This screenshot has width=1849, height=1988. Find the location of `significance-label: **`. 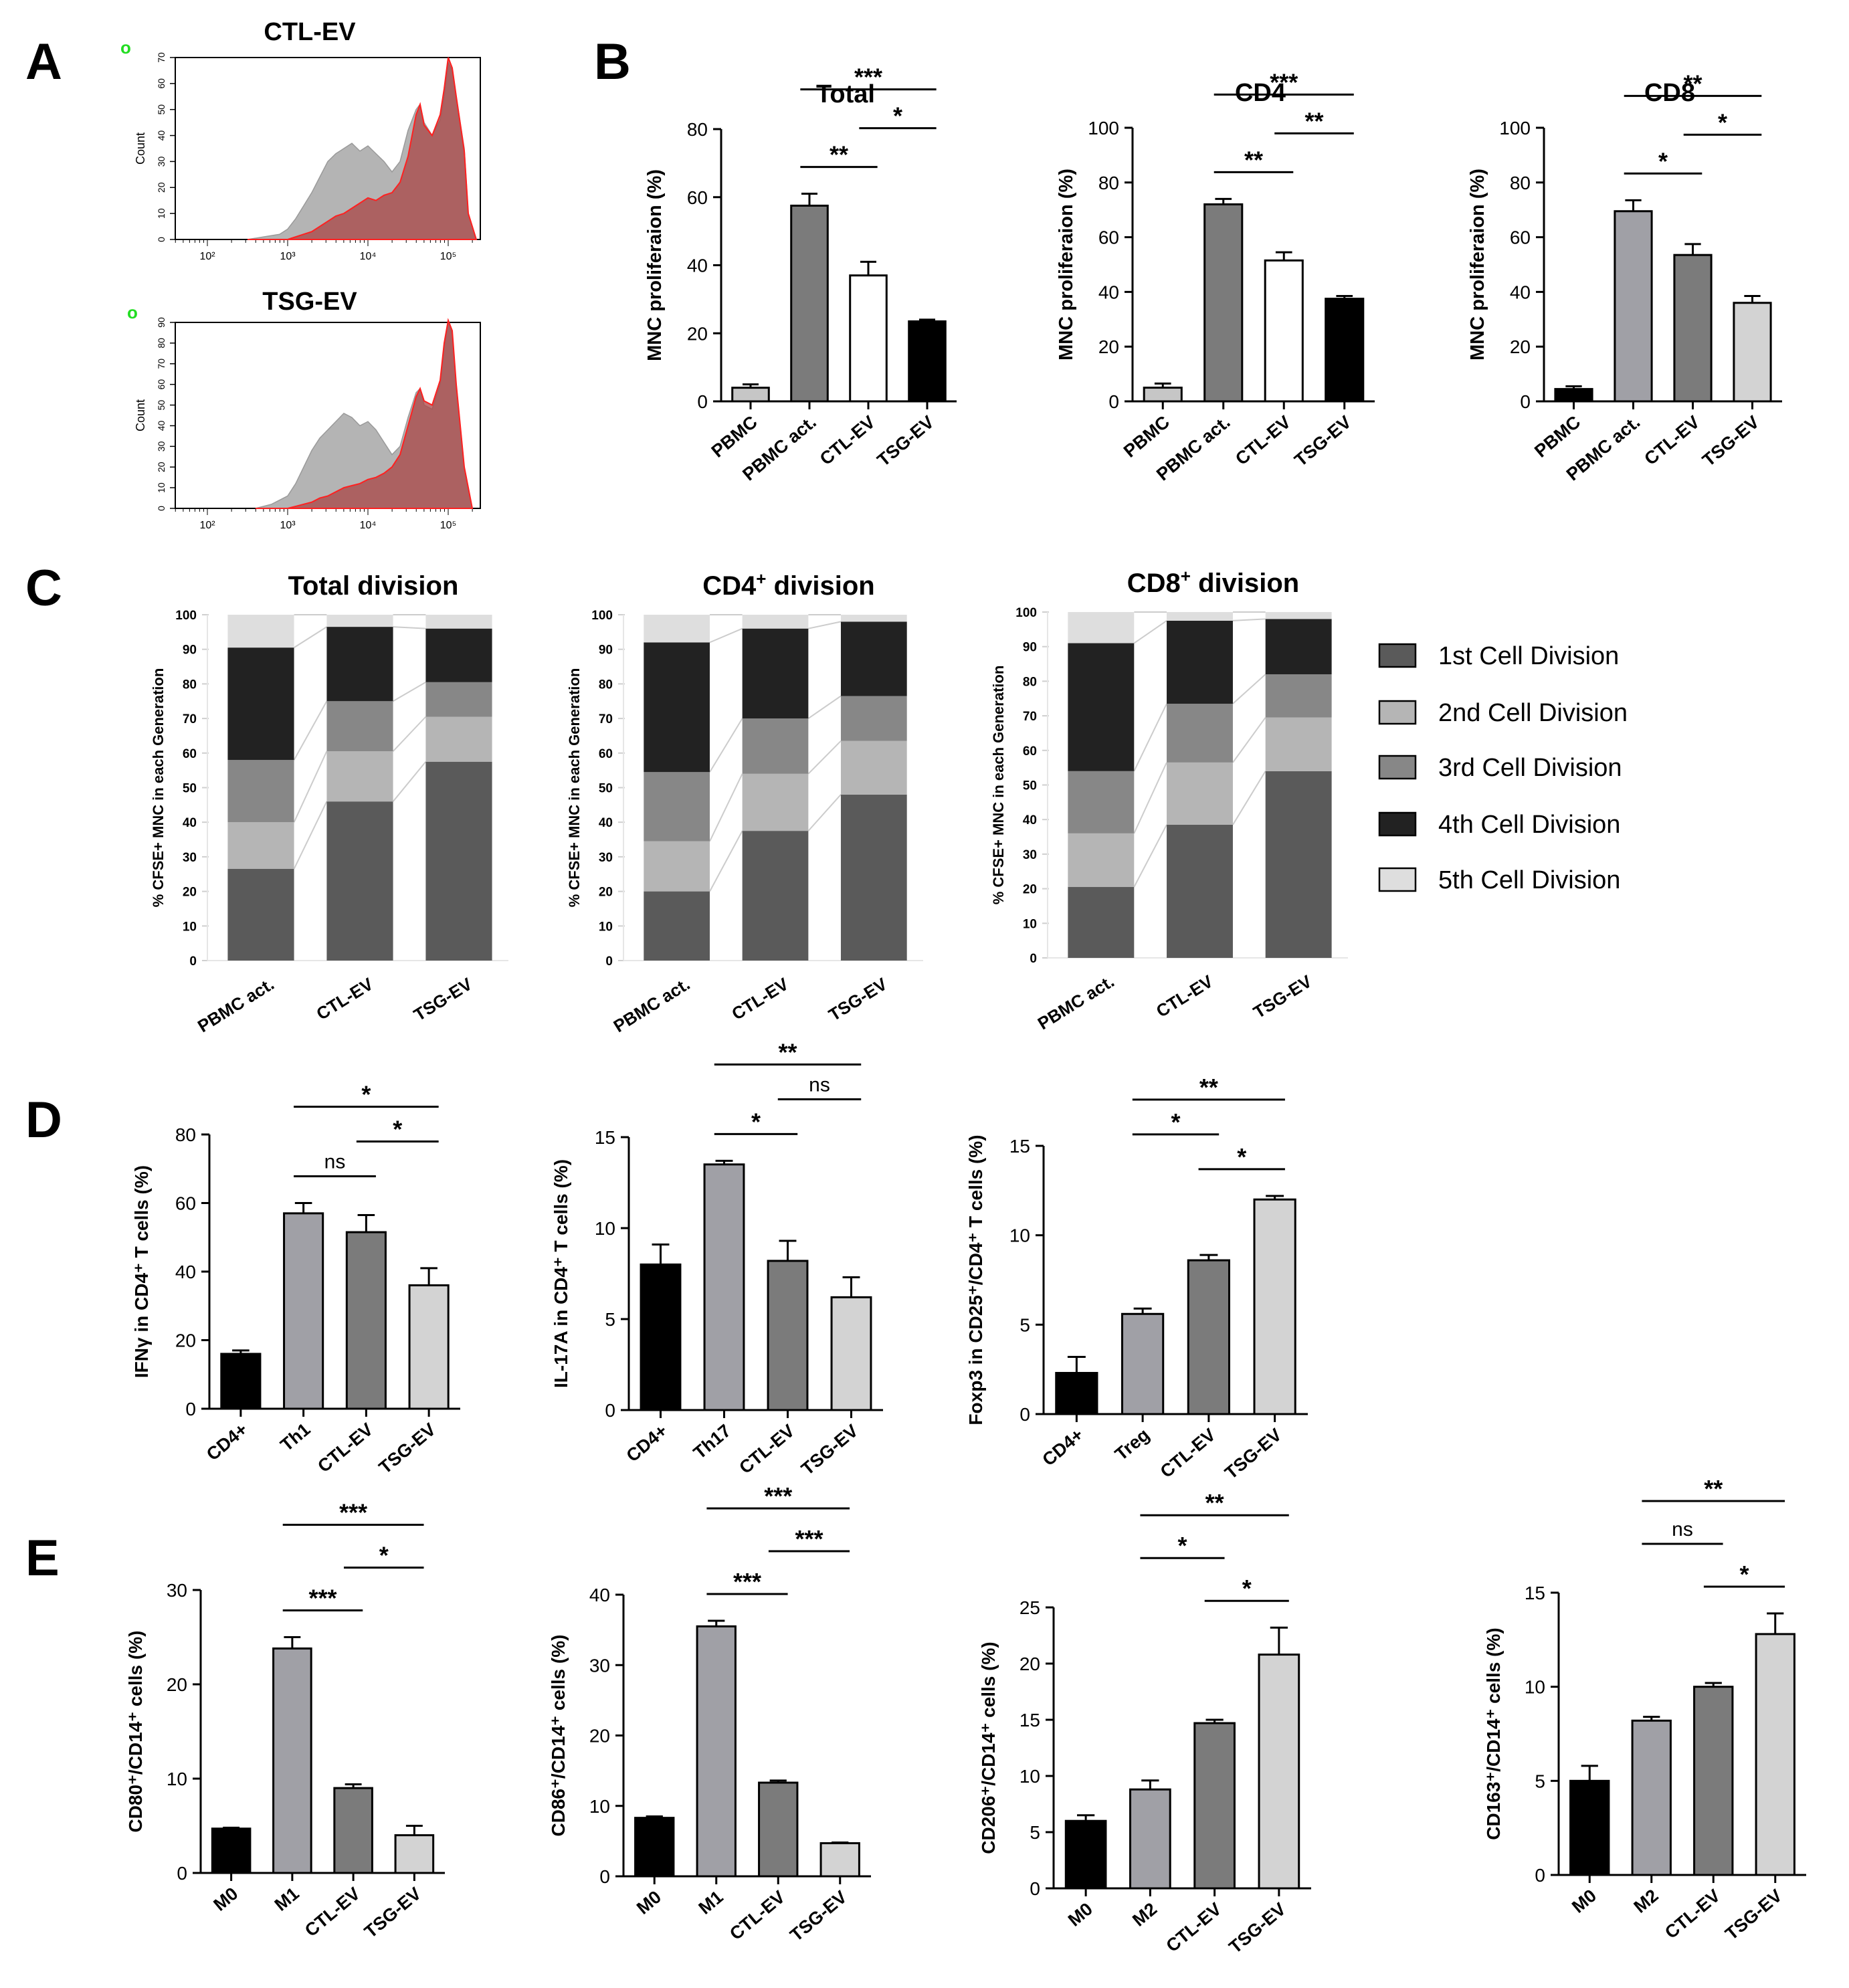

significance-label: ** is located at coordinates (787, 1052).